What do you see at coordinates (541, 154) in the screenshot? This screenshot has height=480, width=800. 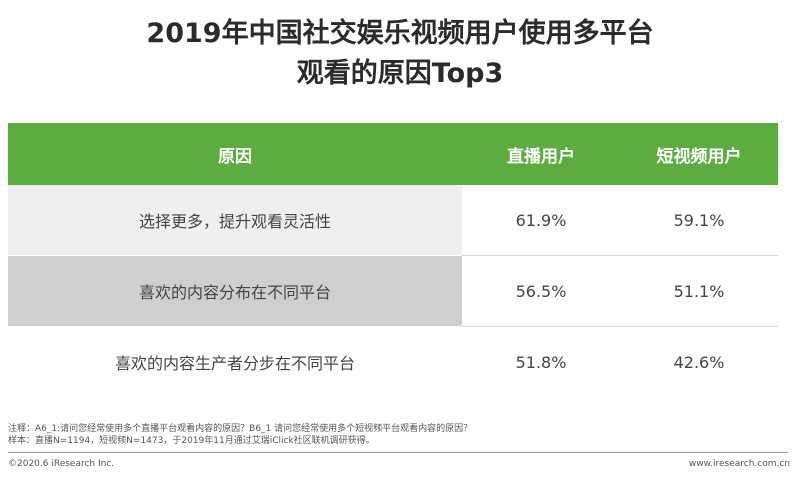 I see `column-header-live: 直播用户` at bounding box center [541, 154].